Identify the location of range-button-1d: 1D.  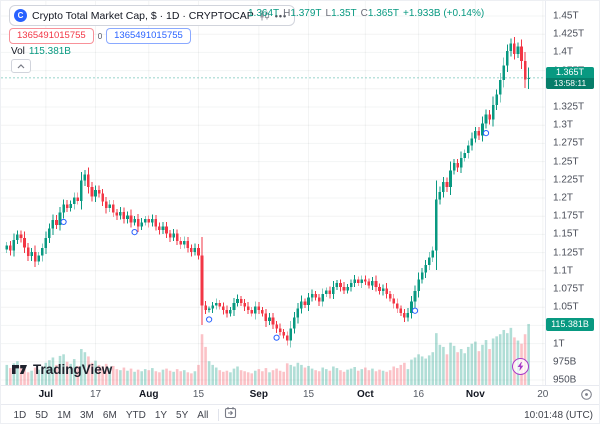
(20, 415).